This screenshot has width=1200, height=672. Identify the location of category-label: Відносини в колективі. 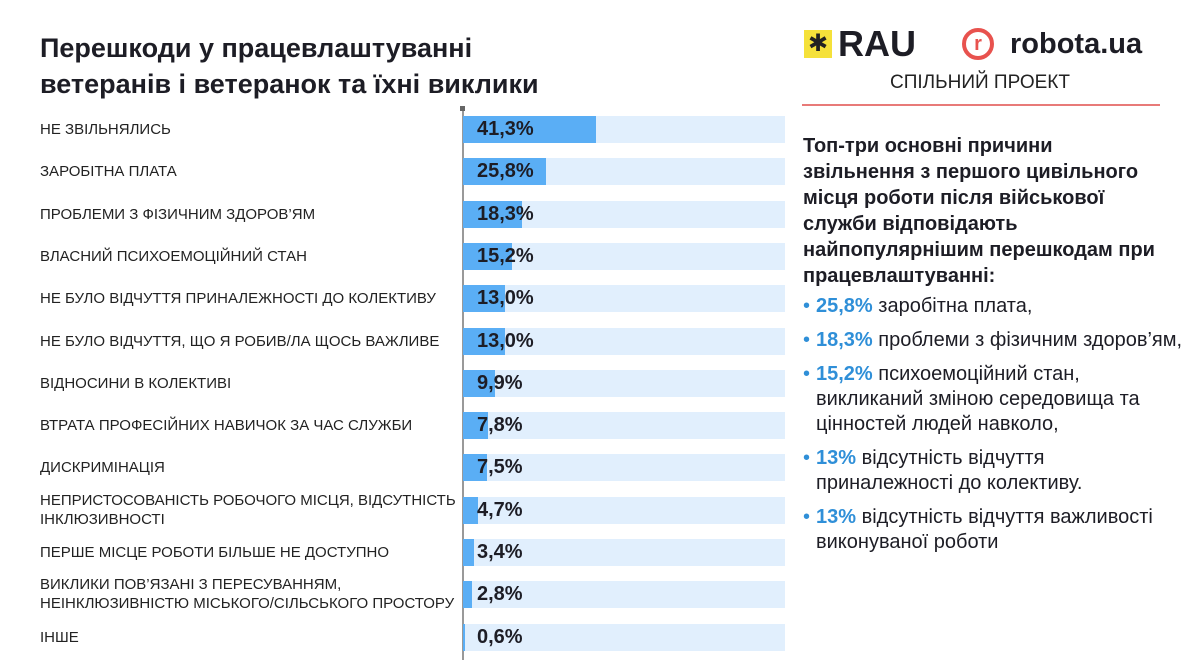
(136, 383).